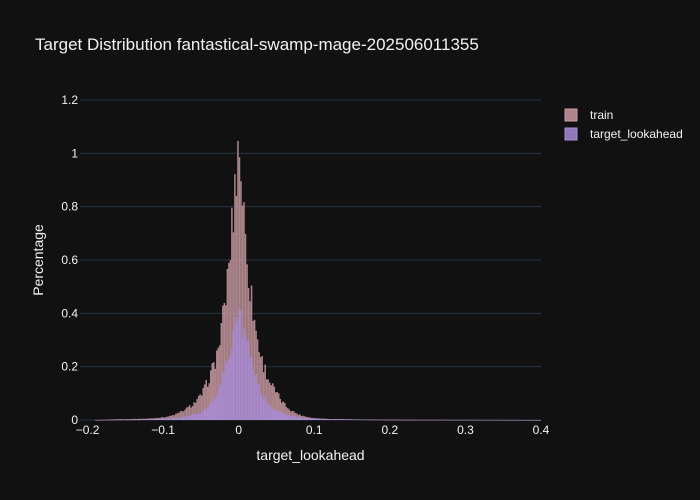 This screenshot has height=500, width=700. Describe the element at coordinates (310, 455) in the screenshot. I see `x-axis-title: target_lookahead` at that location.